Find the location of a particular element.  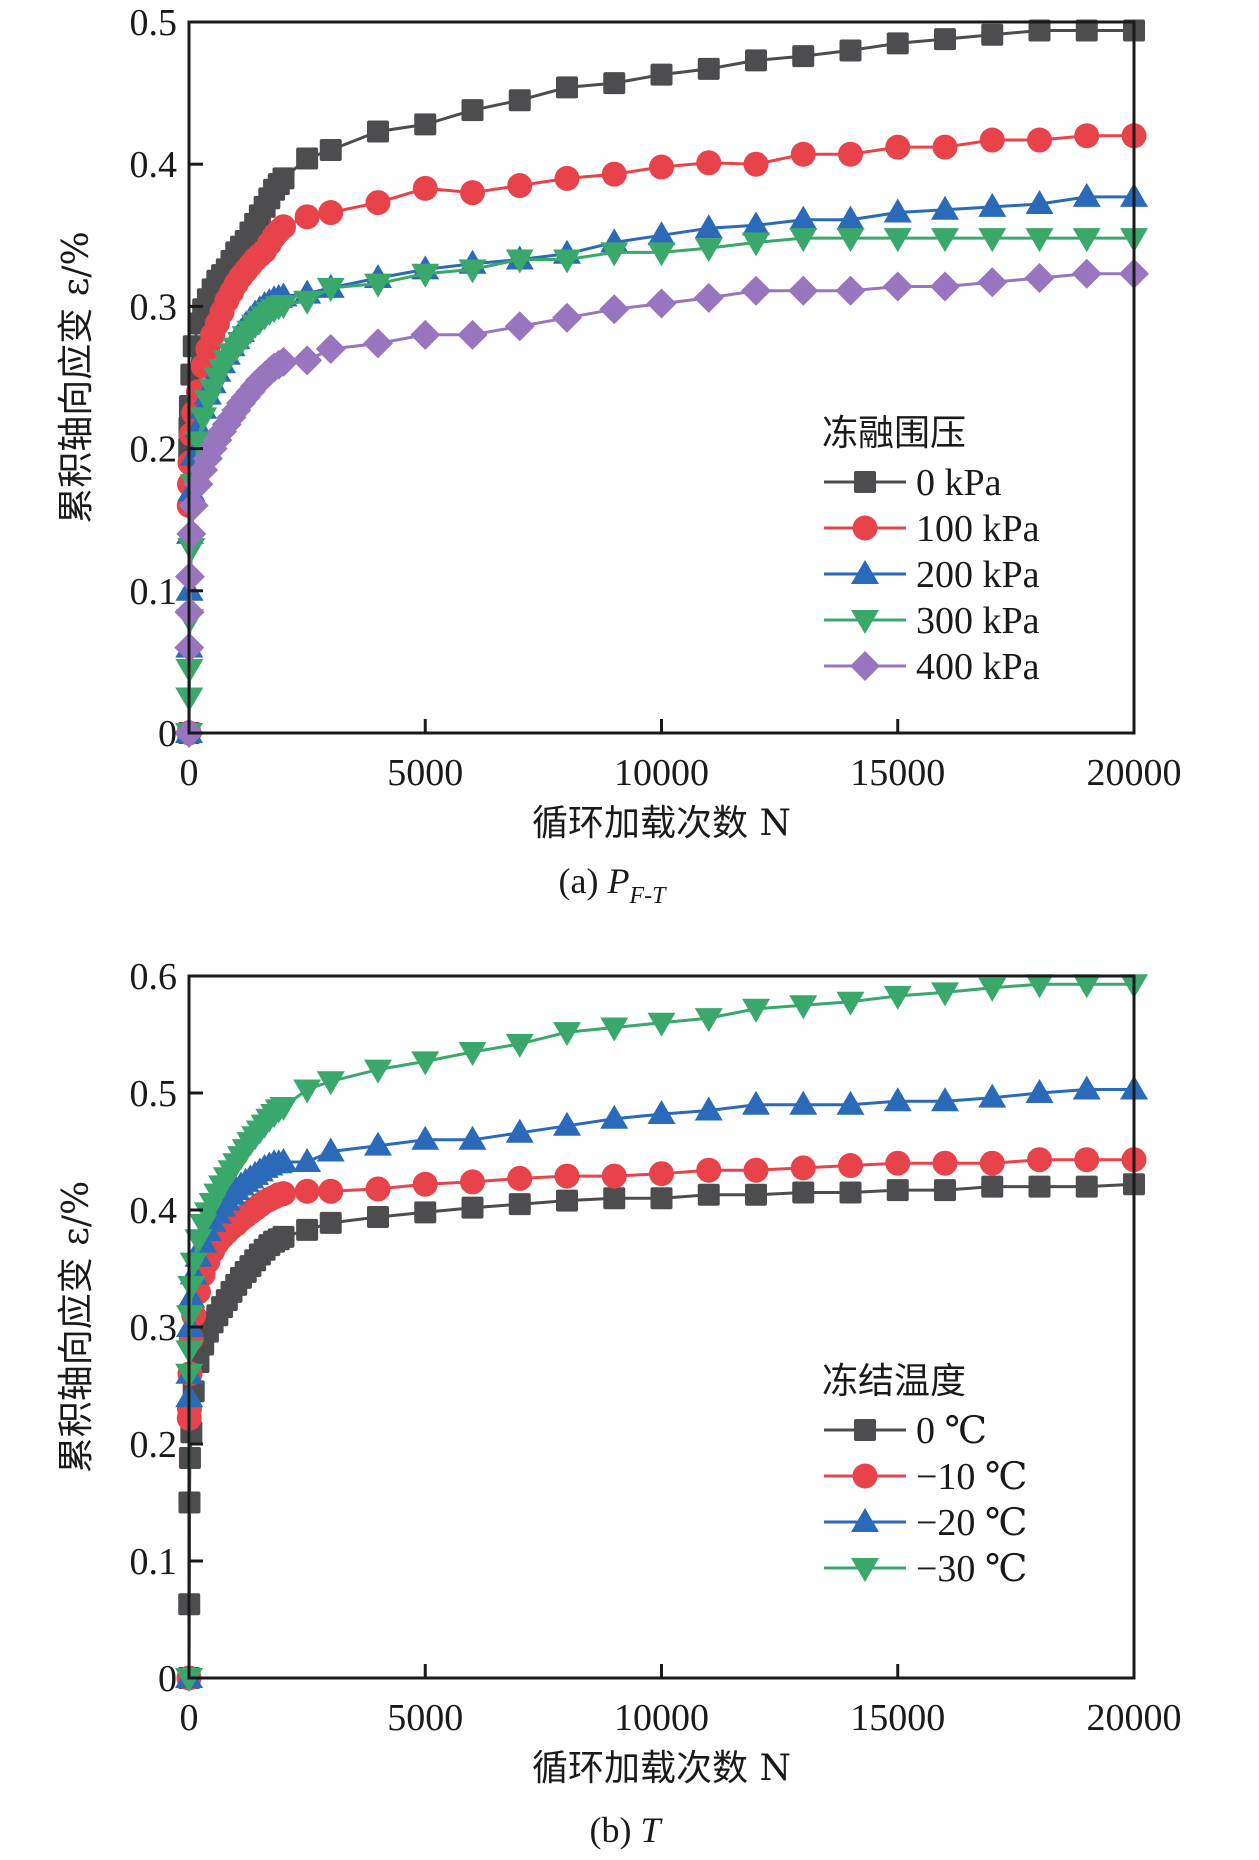

x-axis-label: 循环加载次数 N is located at coordinates (661, 823).